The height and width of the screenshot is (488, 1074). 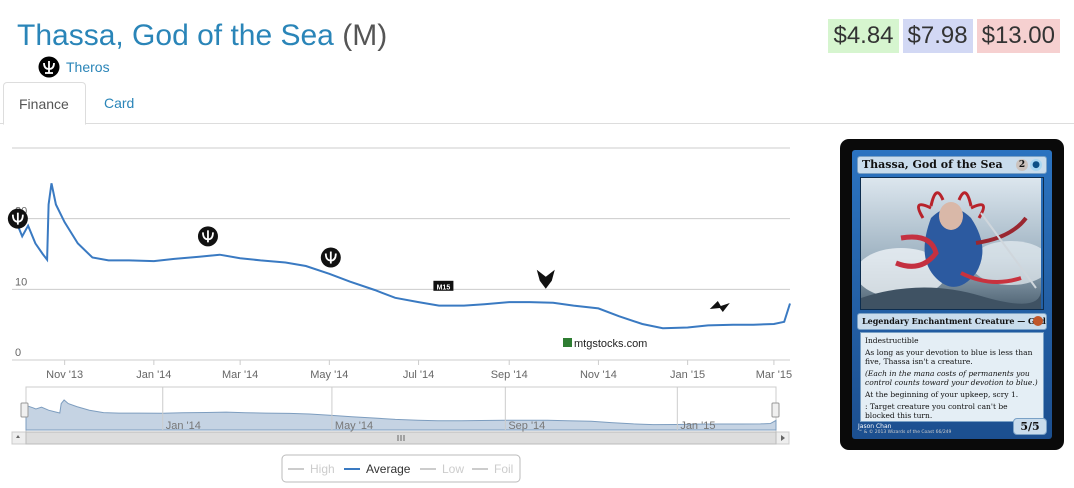 I want to click on average-price: $7.98, so click(x=937, y=36).